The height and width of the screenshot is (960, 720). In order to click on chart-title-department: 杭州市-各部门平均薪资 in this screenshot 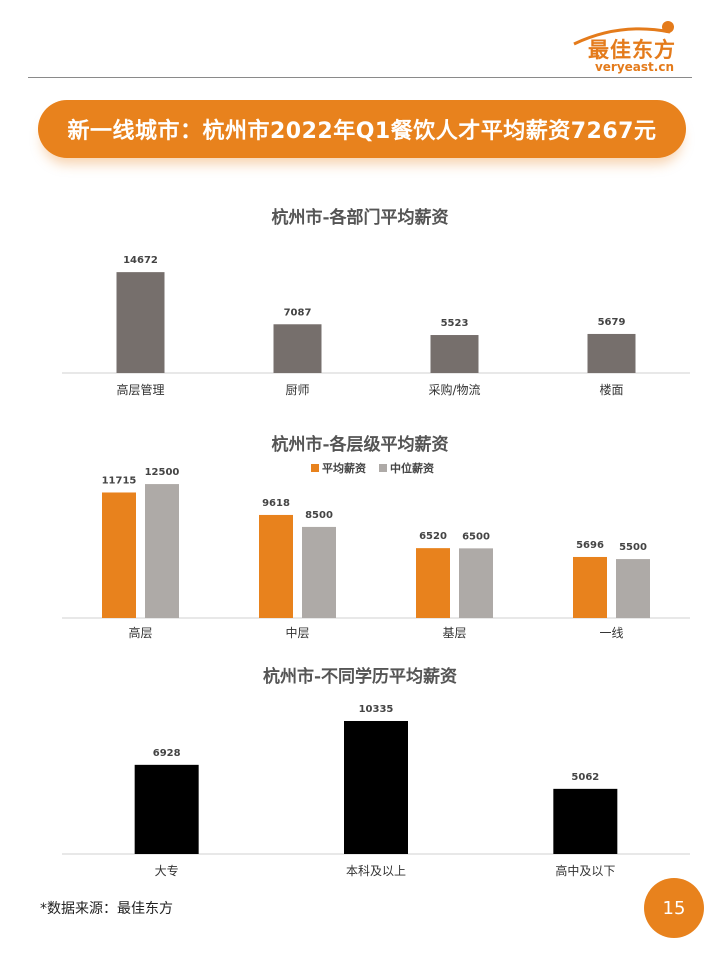, I will do `click(360, 218)`.